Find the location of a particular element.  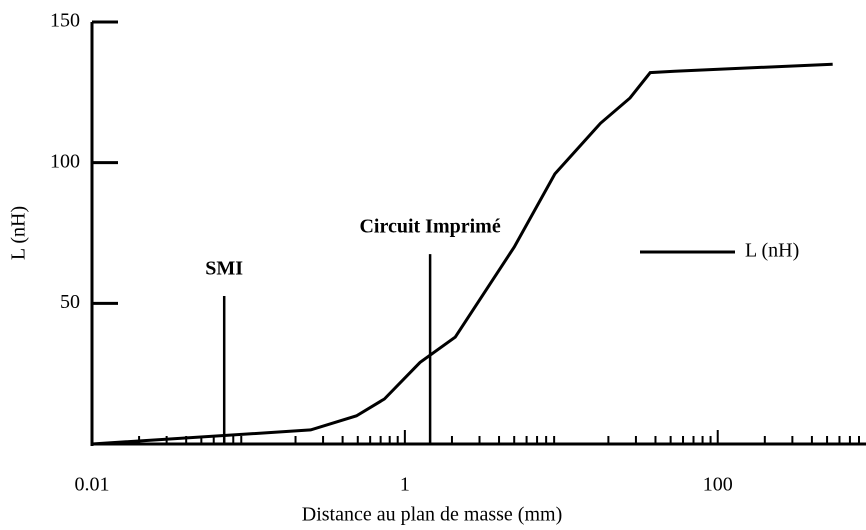

x-tick-label: 100 is located at coordinates (718, 485).